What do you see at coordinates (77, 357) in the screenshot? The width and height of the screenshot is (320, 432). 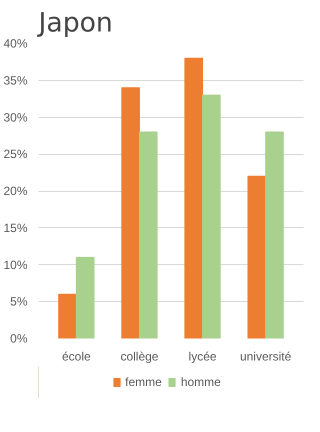 I see `x-tick-label: école` at bounding box center [77, 357].